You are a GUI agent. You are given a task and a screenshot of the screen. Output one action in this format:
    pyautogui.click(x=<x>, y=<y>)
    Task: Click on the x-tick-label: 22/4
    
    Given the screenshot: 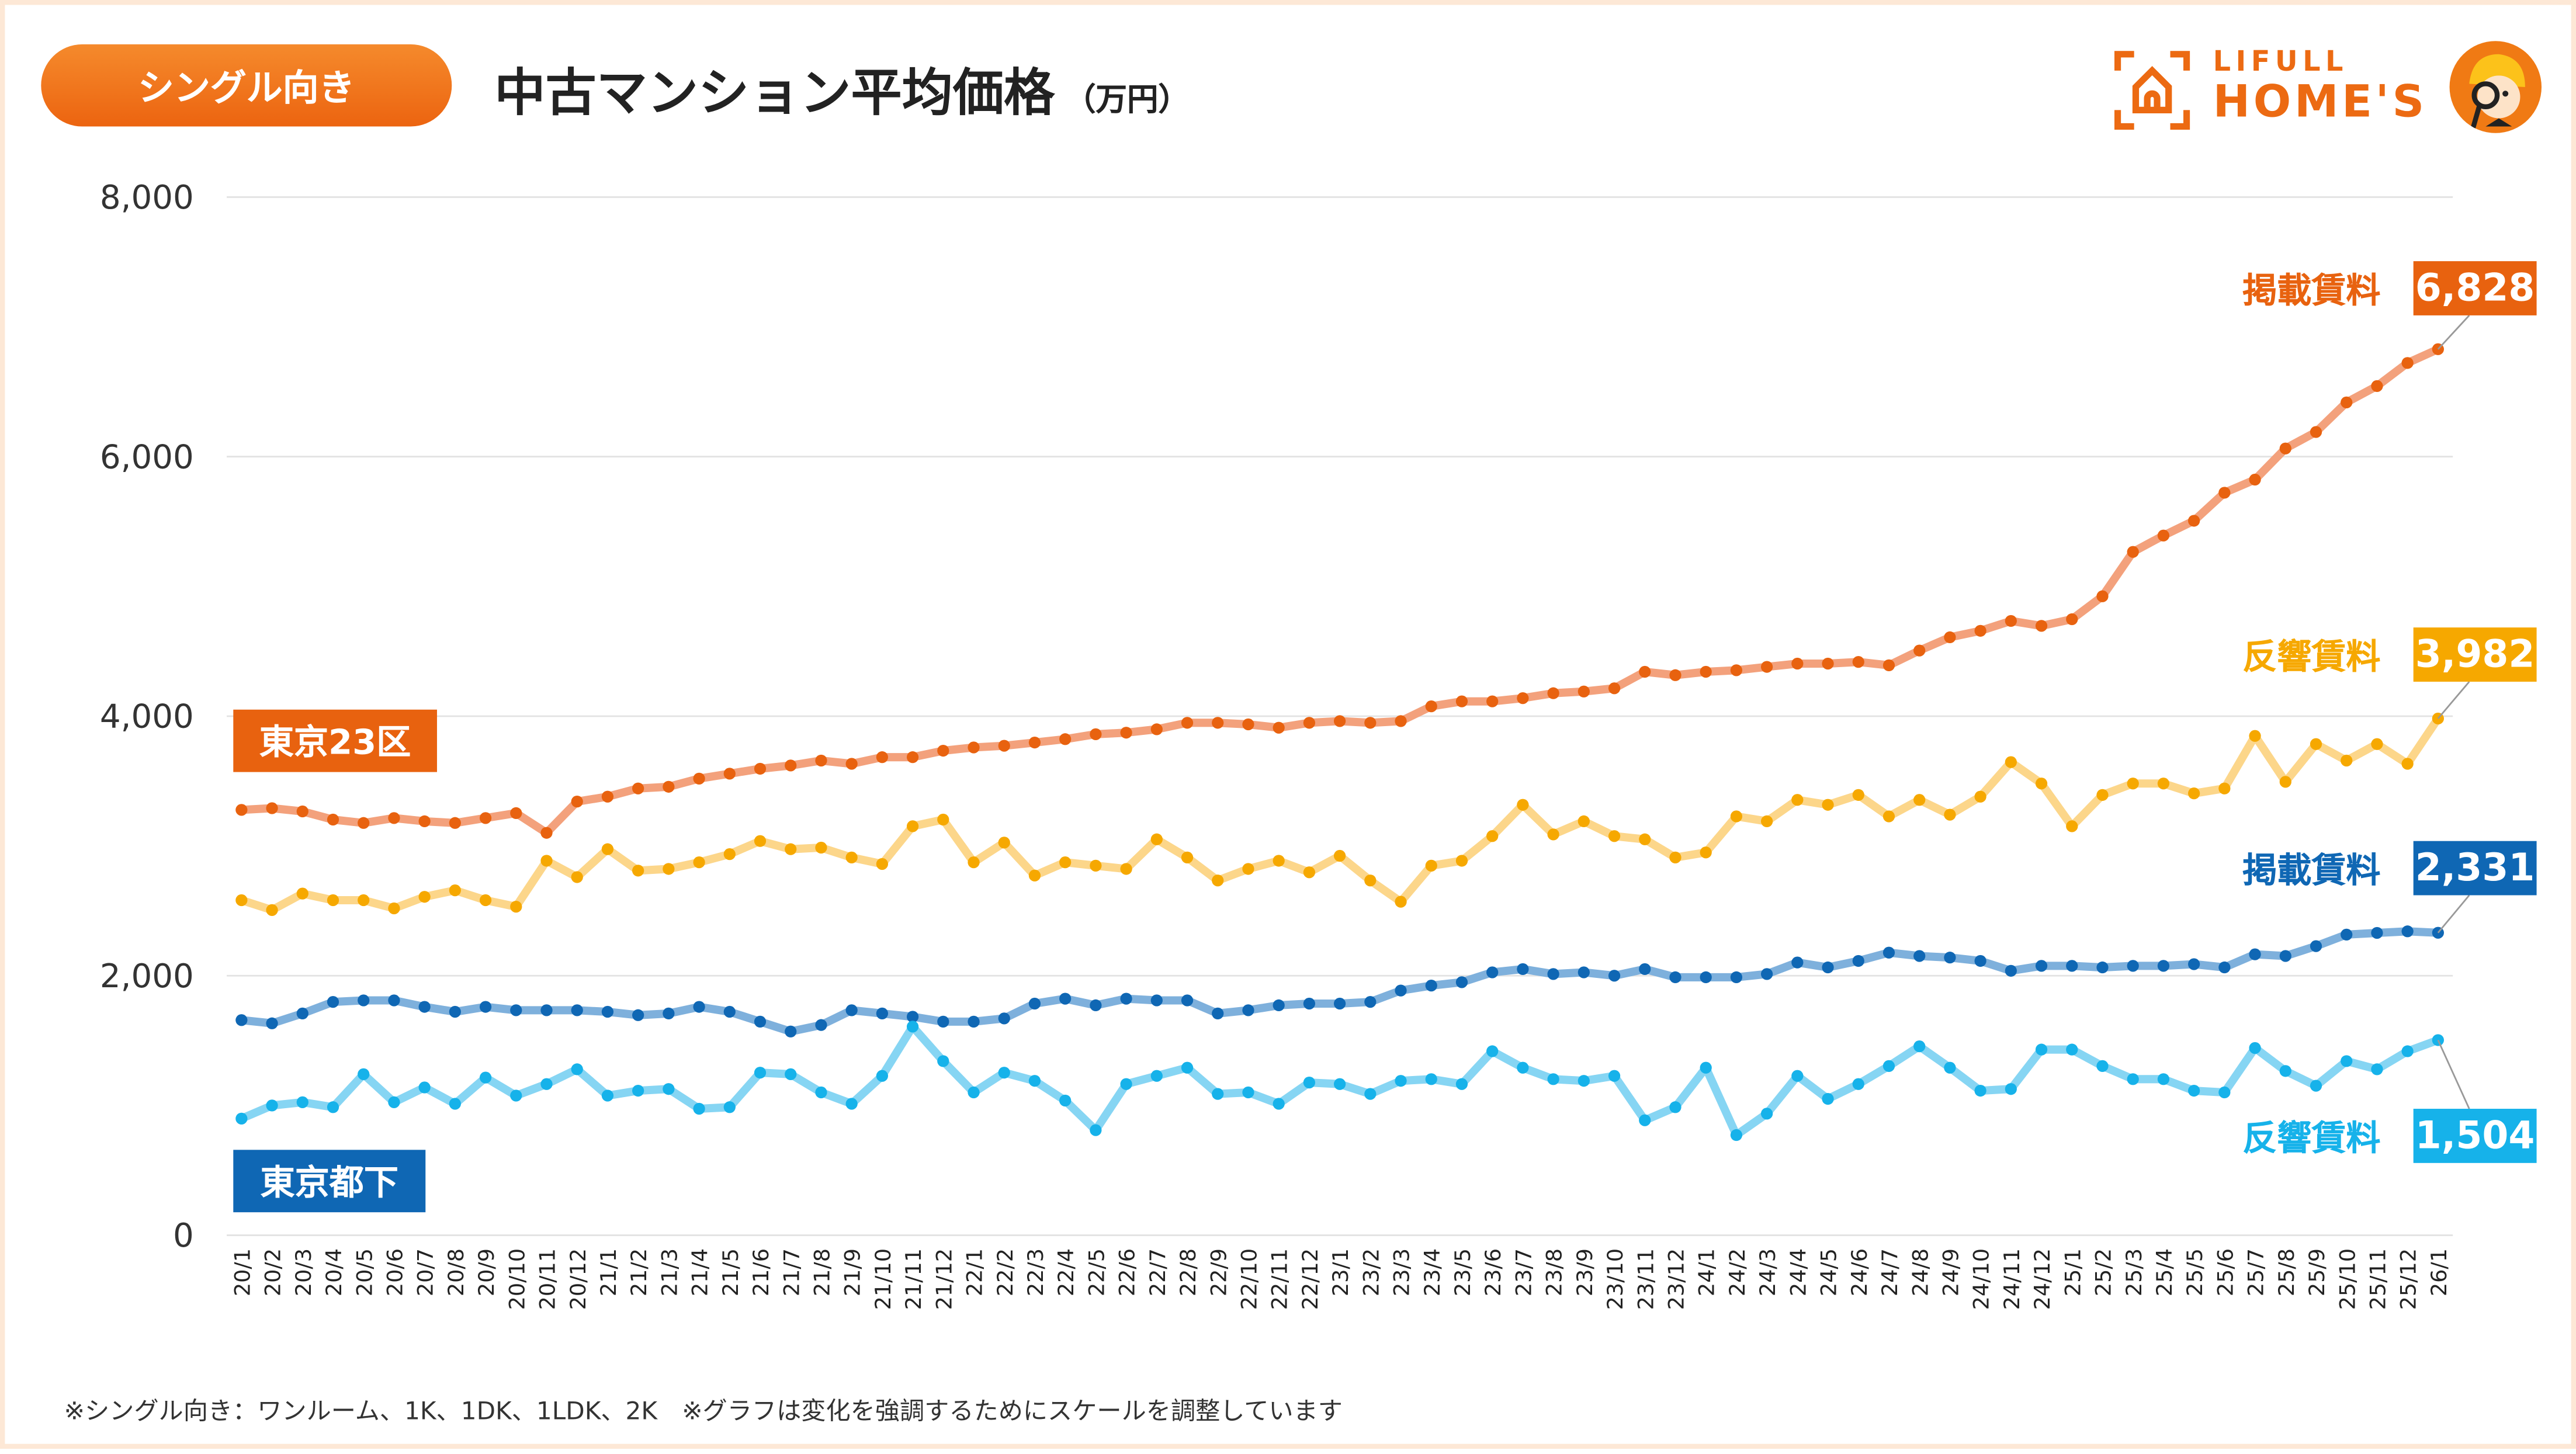 What is the action you would take?
    pyautogui.click(x=1066, y=1272)
    